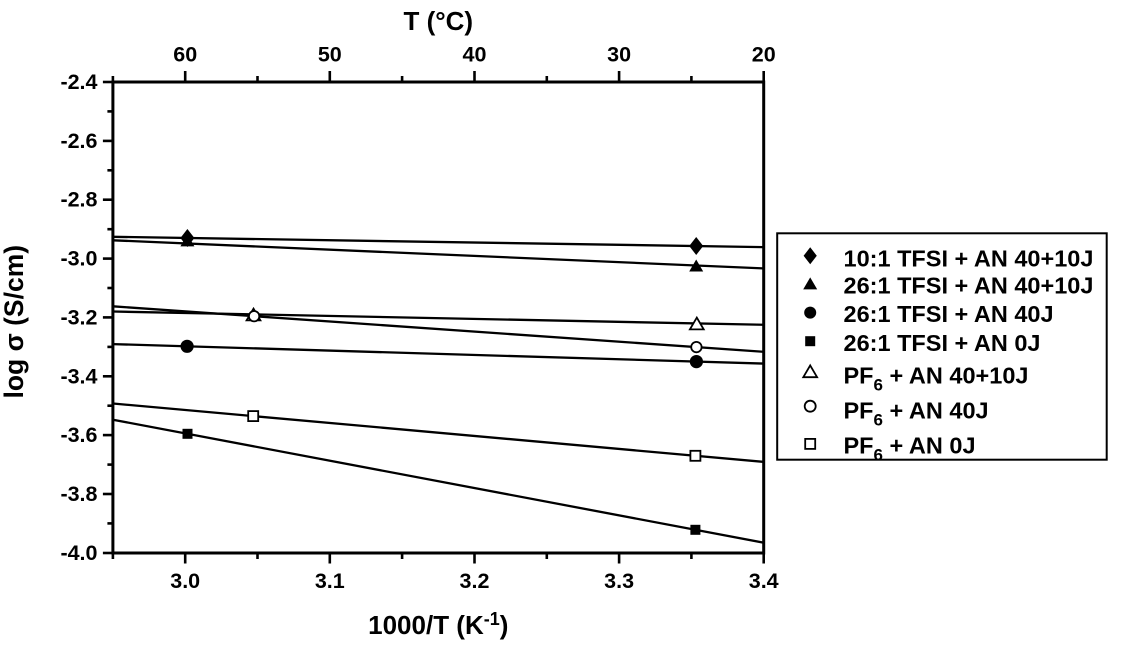  What do you see at coordinates (78, 553) in the screenshot?
I see `svg-text: -4.0` at bounding box center [78, 553].